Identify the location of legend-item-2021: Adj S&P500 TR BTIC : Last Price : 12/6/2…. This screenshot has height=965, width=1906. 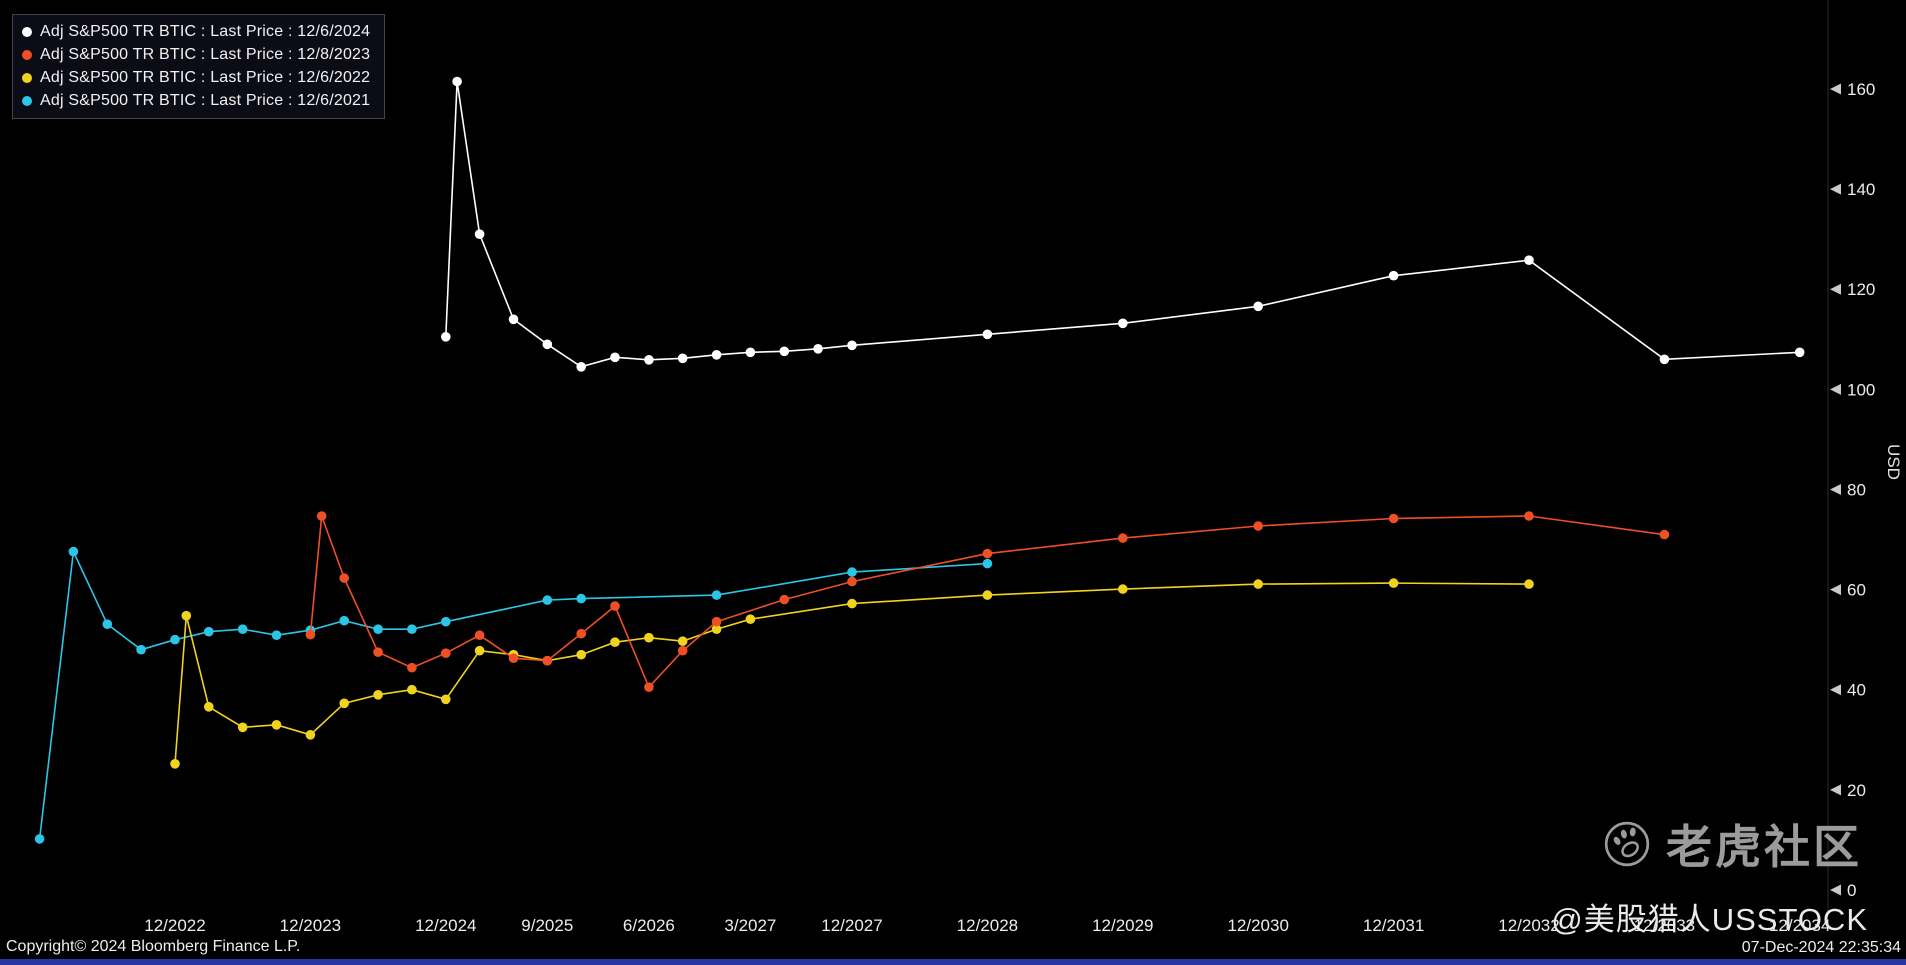
(196, 101).